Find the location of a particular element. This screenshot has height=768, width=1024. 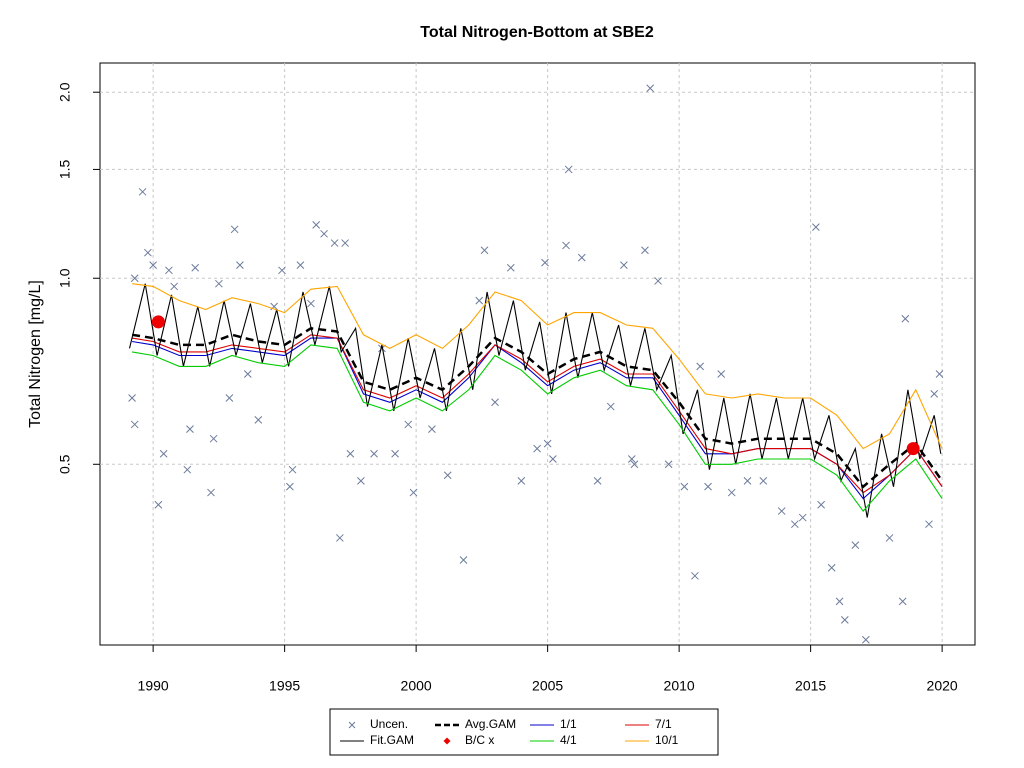

x-tick-label: 2005 is located at coordinates (547, 686).